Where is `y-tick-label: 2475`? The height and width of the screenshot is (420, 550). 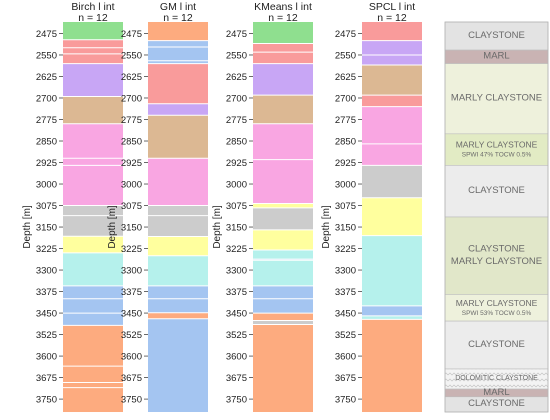 y-tick-label: 2475 is located at coordinates (46, 34).